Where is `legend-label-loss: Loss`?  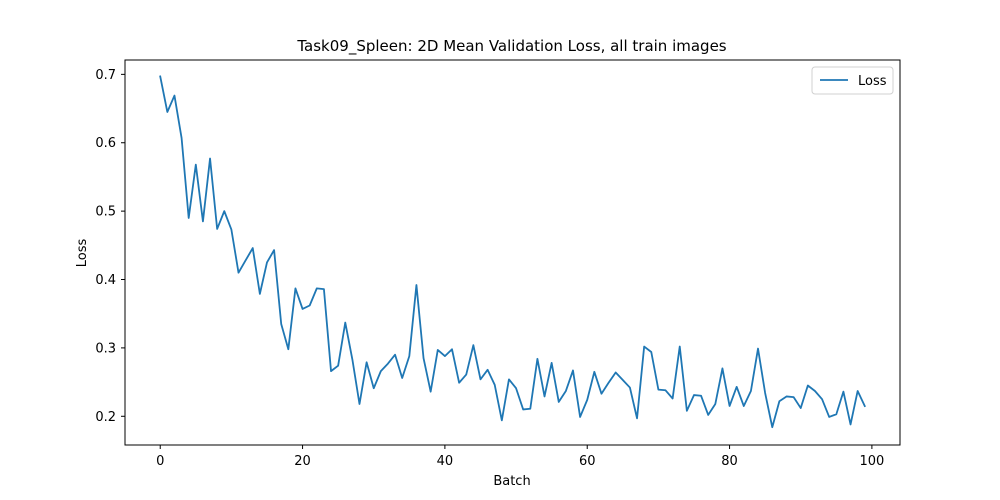
legend-label-loss: Loss is located at coordinates (872, 81).